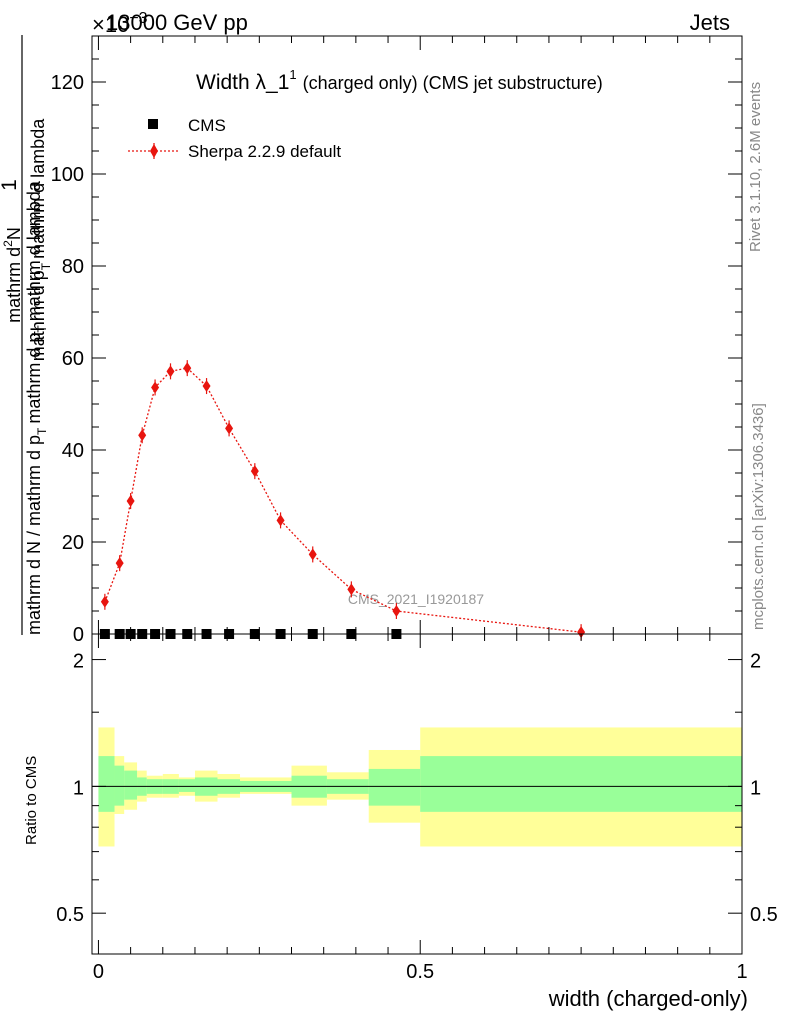  I want to click on y-label-upper-den: mathrm d pTmathrm d lambda, so click(40, 239).